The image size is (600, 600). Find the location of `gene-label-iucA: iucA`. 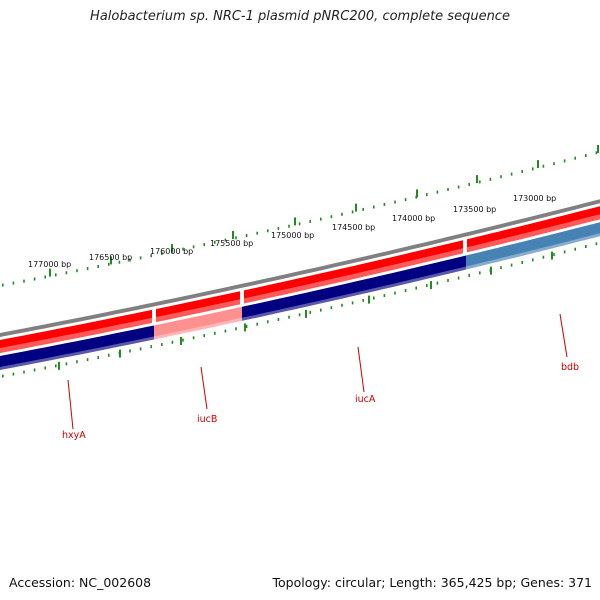

gene-label-iucA: iucA is located at coordinates (365, 399).